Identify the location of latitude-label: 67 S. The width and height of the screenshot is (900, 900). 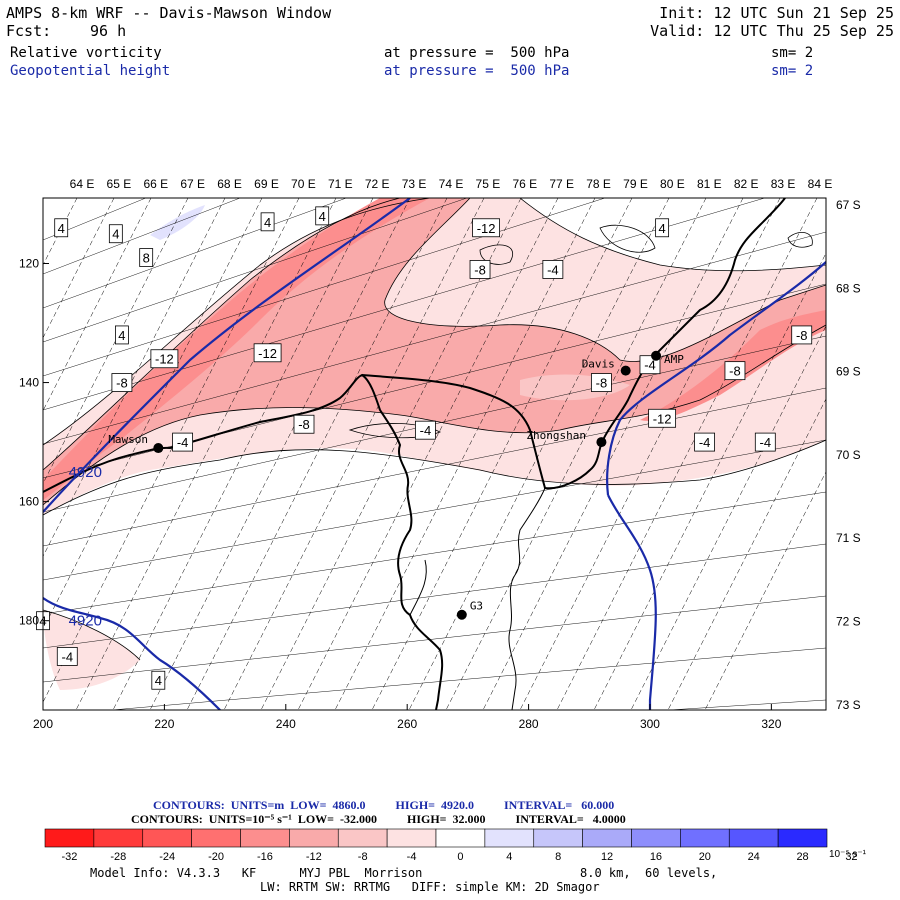
(848, 205).